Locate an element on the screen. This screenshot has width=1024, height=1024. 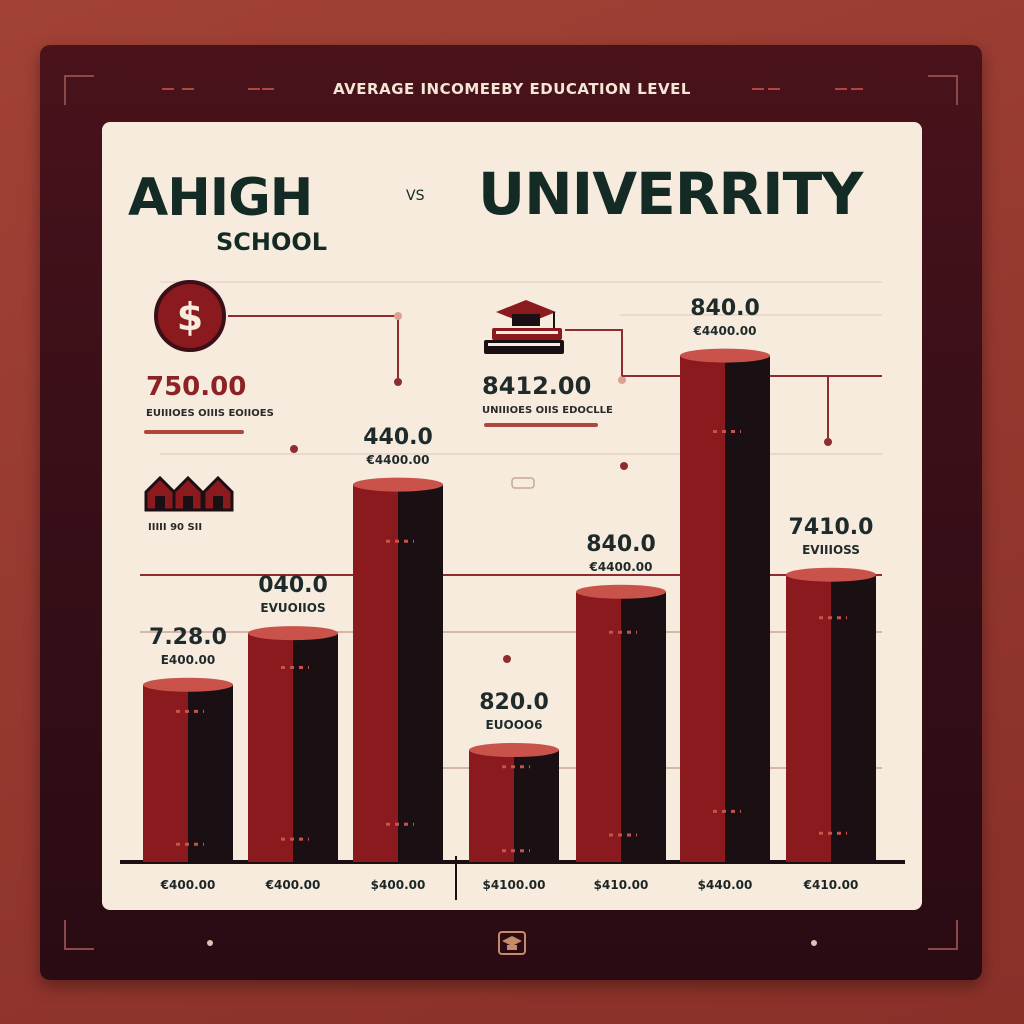
right-title: UNIVERRITY is located at coordinates (670, 194).